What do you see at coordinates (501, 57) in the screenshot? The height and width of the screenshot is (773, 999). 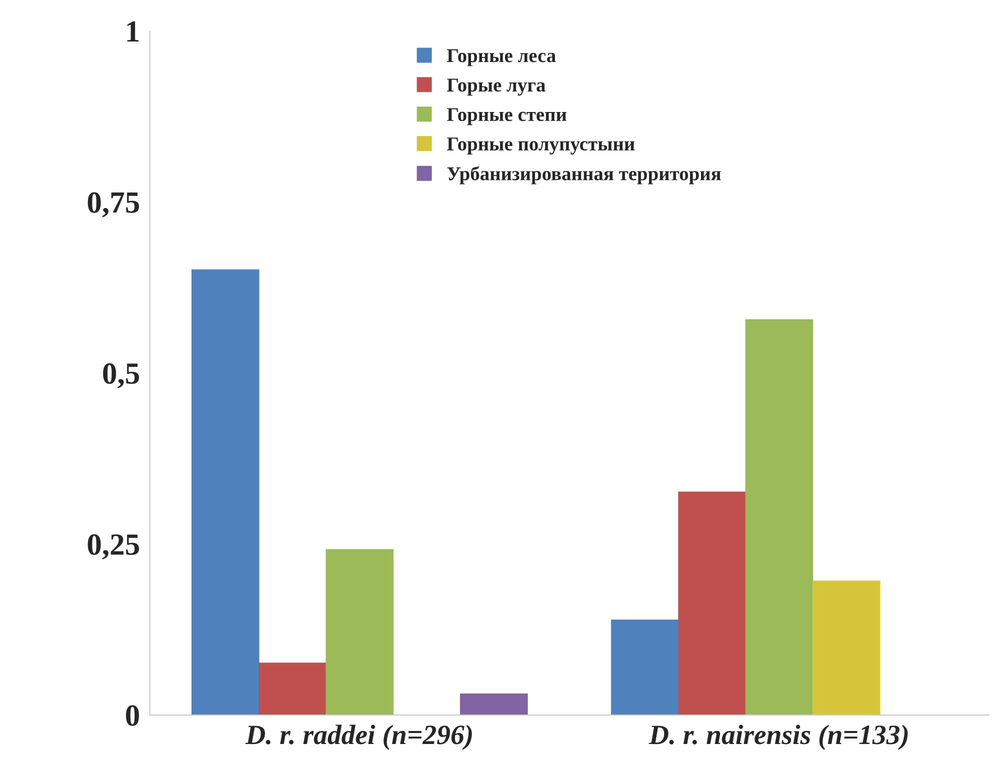 I see `legend-label: Горные леса` at bounding box center [501, 57].